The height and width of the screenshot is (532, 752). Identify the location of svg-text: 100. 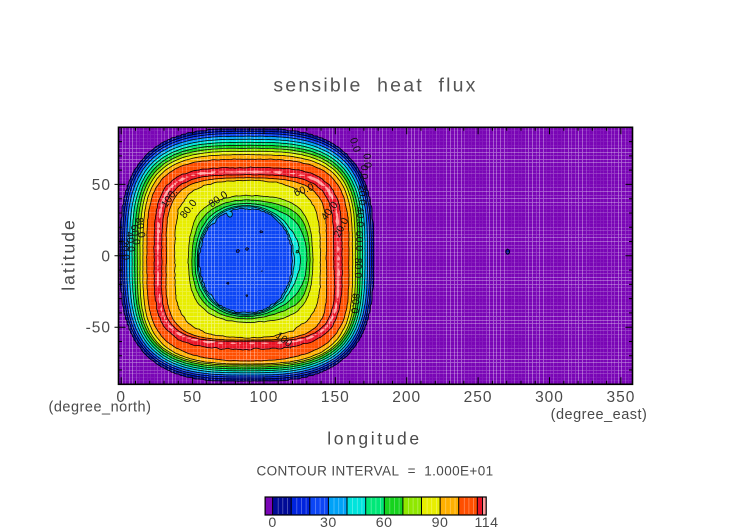
(264, 397).